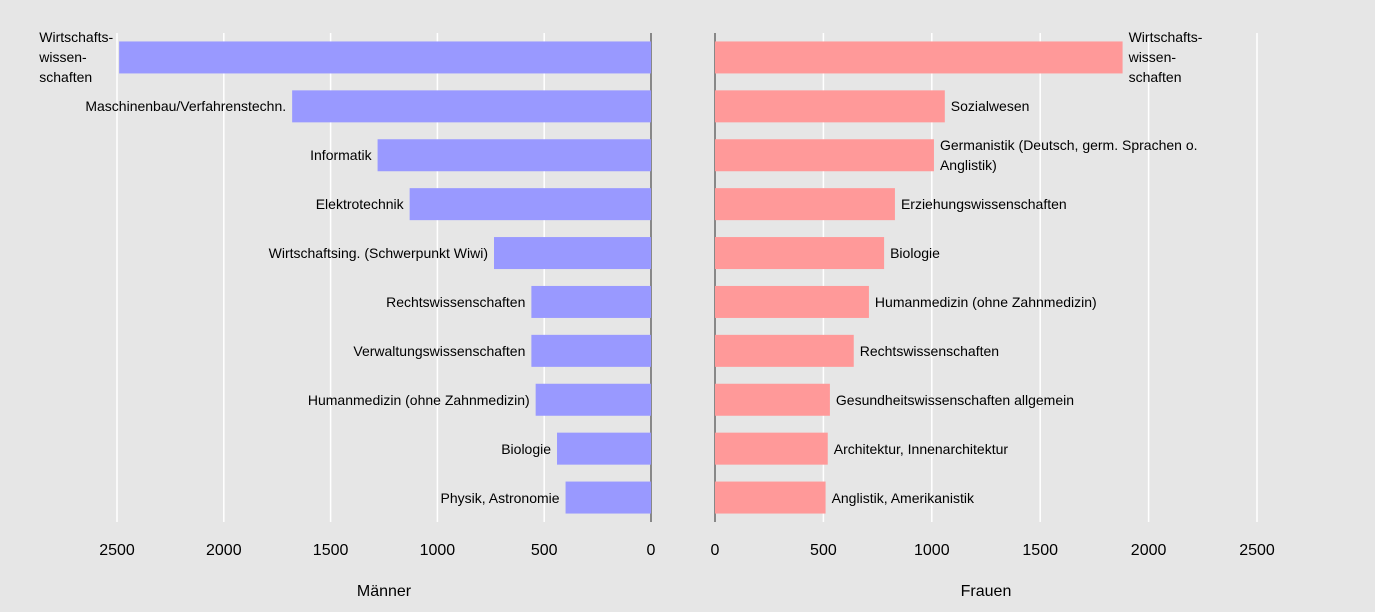 The width and height of the screenshot is (1375, 612). What do you see at coordinates (384, 591) in the screenshot?
I see `x-axis-label: Männer` at bounding box center [384, 591].